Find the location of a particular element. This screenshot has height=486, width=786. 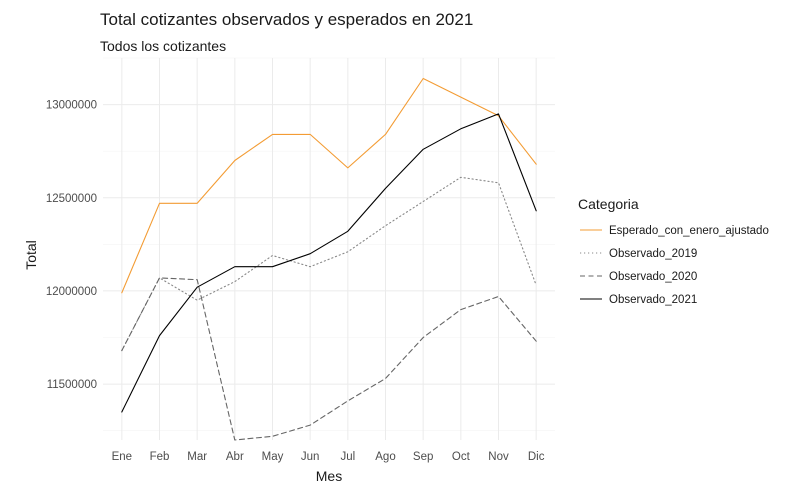

x-tick-label: Jun is located at coordinates (310, 457).